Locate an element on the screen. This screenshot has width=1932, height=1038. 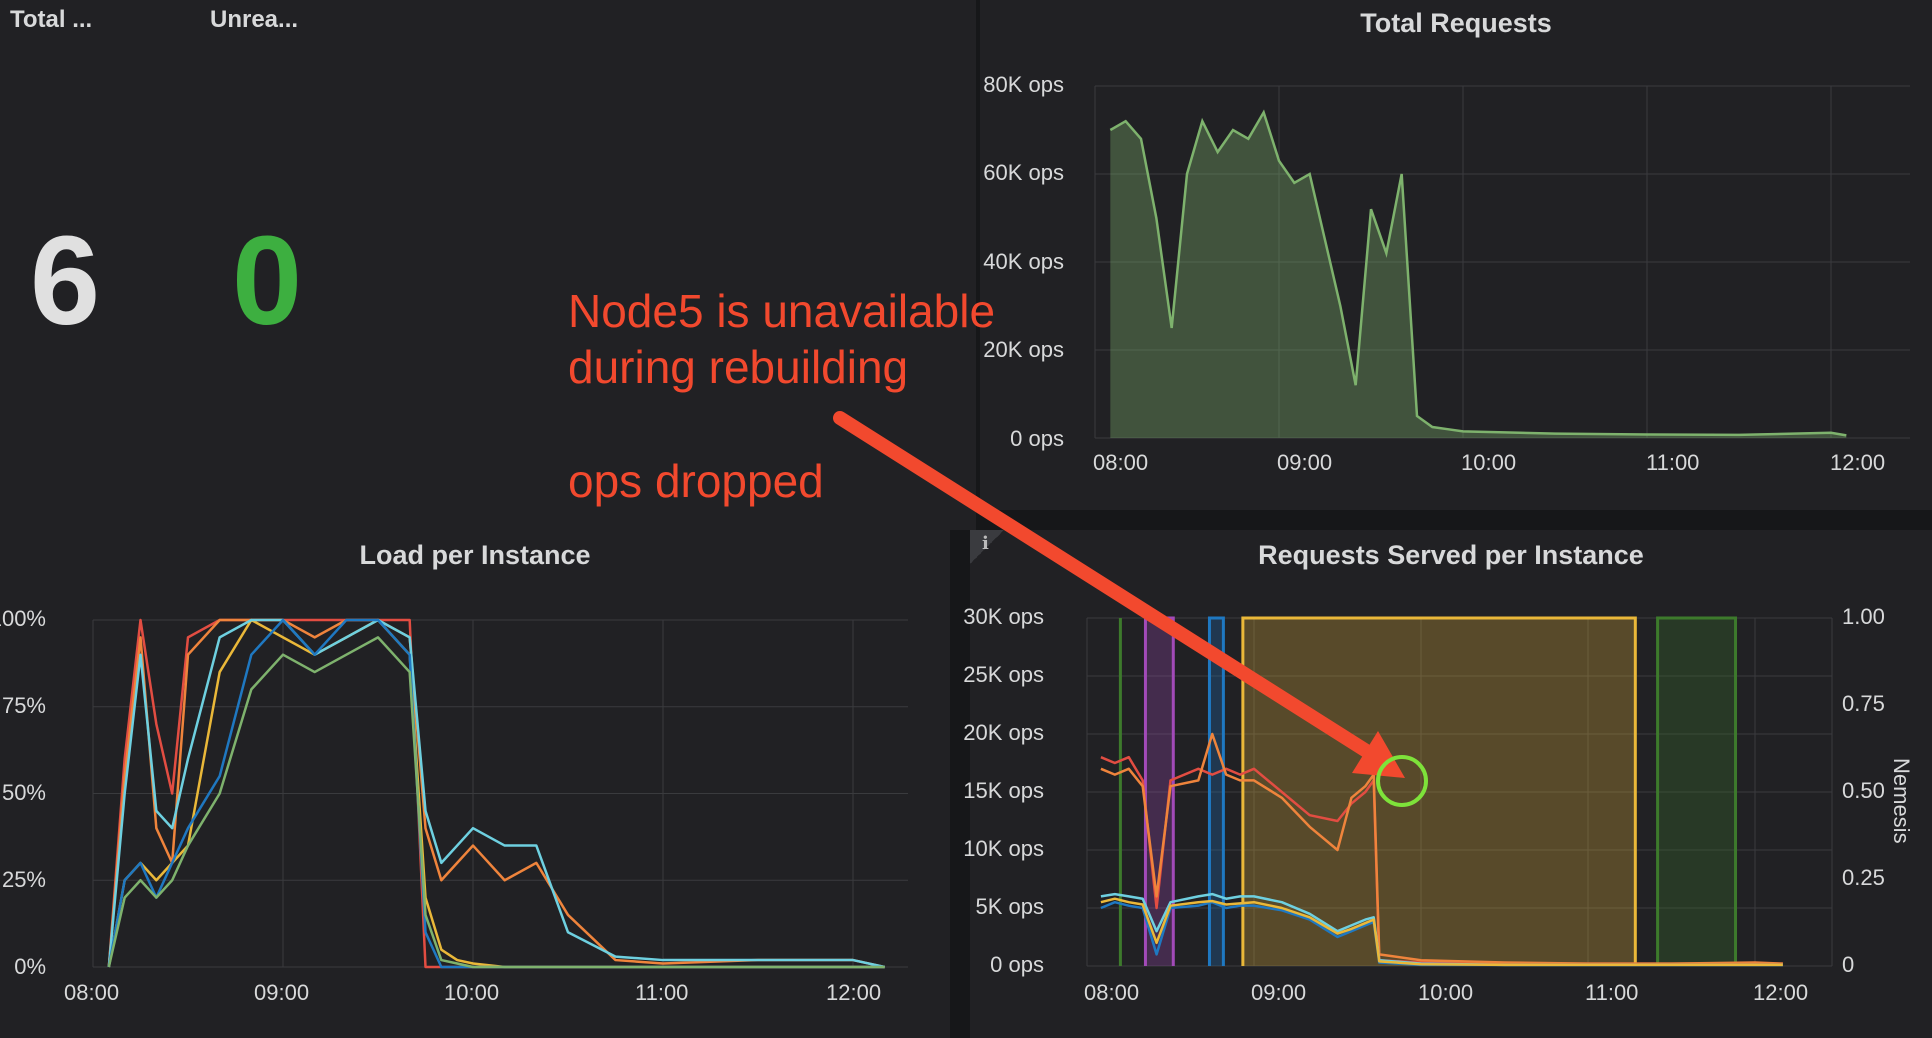
y2-tick: 0.25 is located at coordinates (1863, 877).